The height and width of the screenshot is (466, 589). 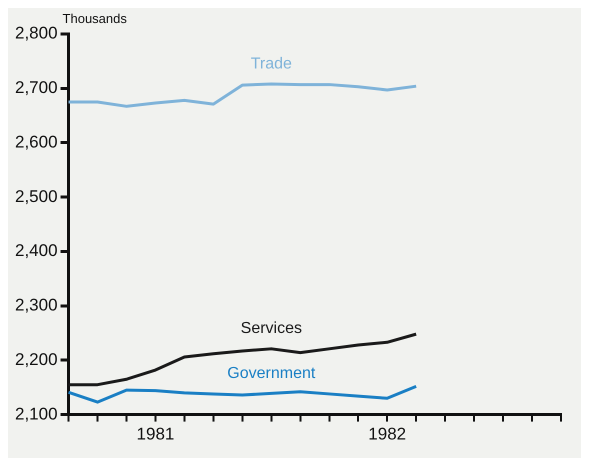 What do you see at coordinates (271, 373) in the screenshot?
I see `series-label: Government` at bounding box center [271, 373].